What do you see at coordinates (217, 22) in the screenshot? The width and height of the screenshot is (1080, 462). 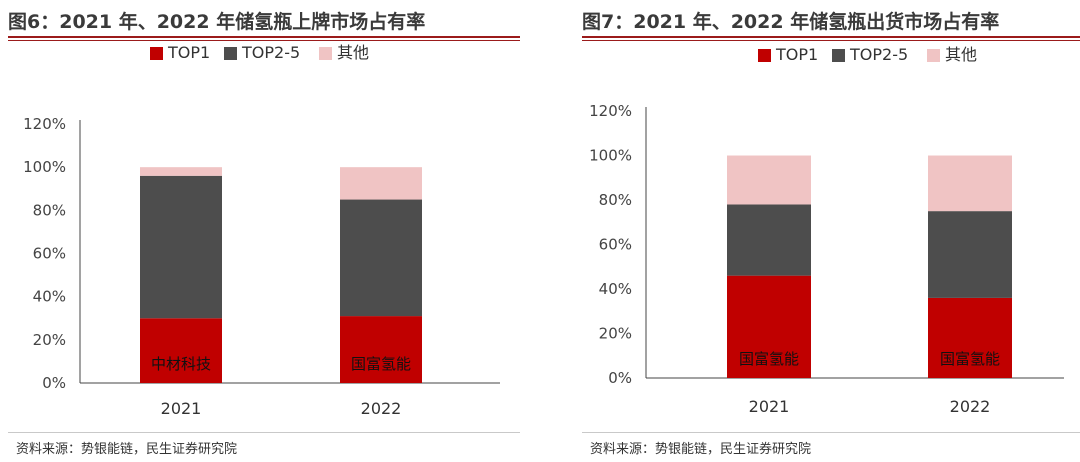 I see `chart-title: 图6：2021 年、2022 年储氢瓶上牌市场占有率` at bounding box center [217, 22].